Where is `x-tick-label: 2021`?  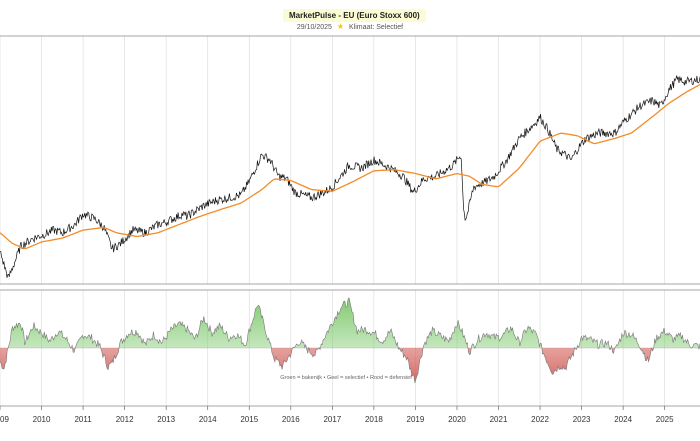 x-tick-label: 2021 is located at coordinates (499, 419).